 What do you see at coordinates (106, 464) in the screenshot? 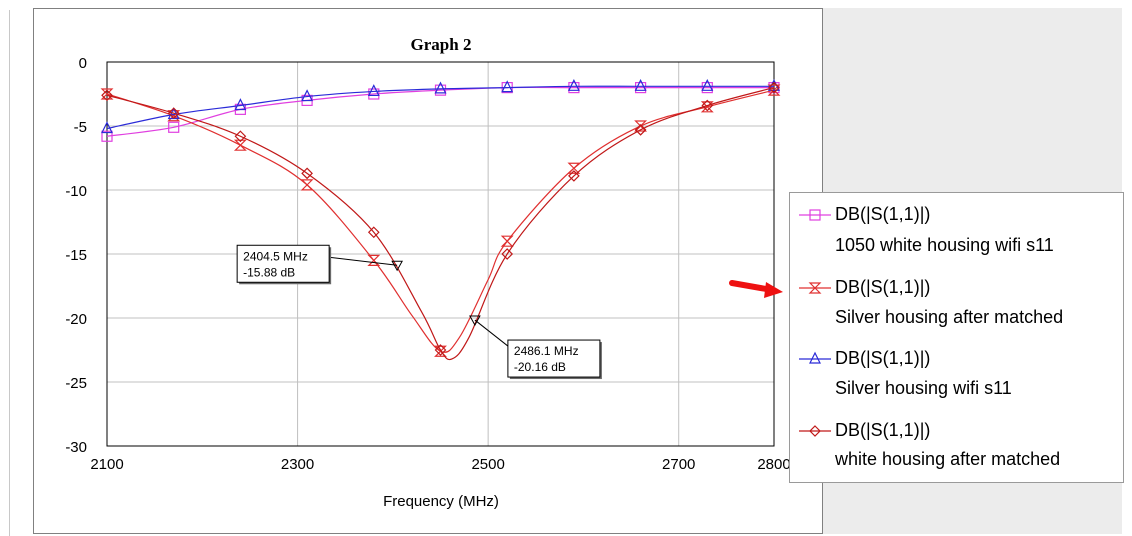
I see `x-tick-label: 2100` at bounding box center [106, 464].